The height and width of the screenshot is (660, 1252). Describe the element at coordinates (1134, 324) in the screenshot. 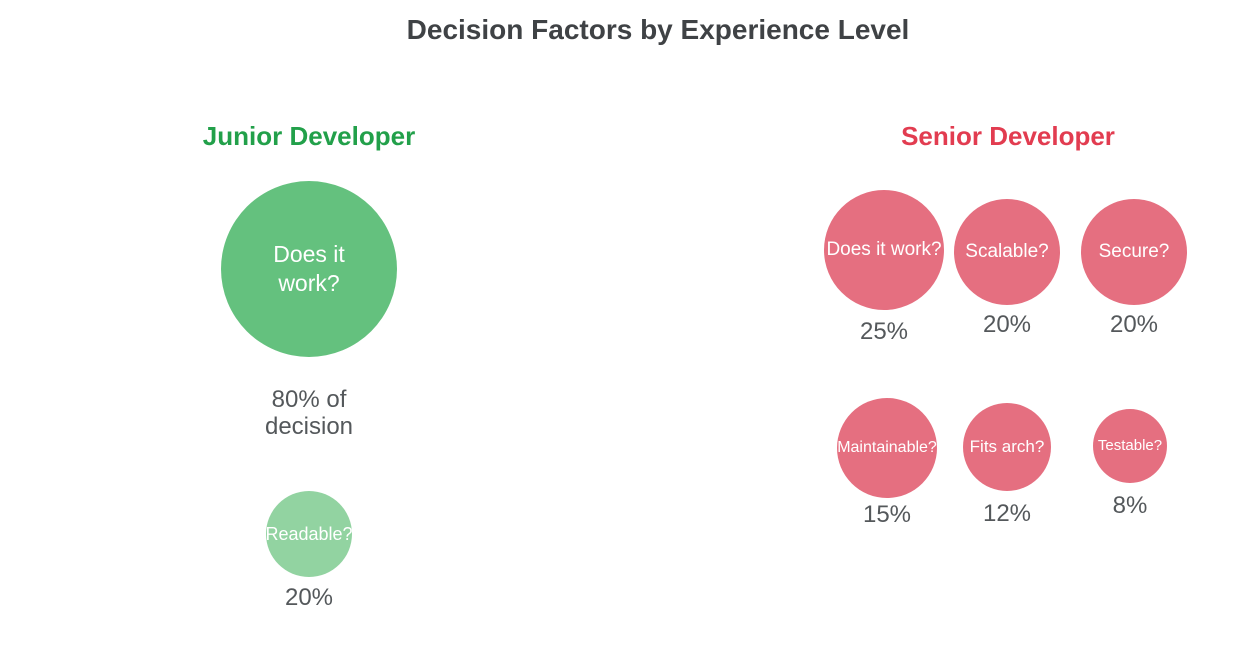

I see `caption-senior-secure: 20%` at that location.